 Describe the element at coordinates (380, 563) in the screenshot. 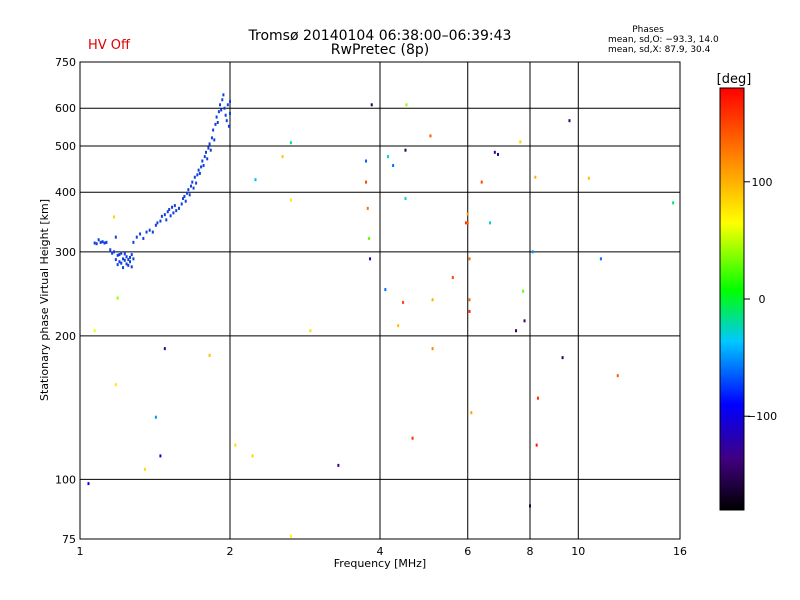

I see `x-axis-label: Frequency [MHz]` at that location.